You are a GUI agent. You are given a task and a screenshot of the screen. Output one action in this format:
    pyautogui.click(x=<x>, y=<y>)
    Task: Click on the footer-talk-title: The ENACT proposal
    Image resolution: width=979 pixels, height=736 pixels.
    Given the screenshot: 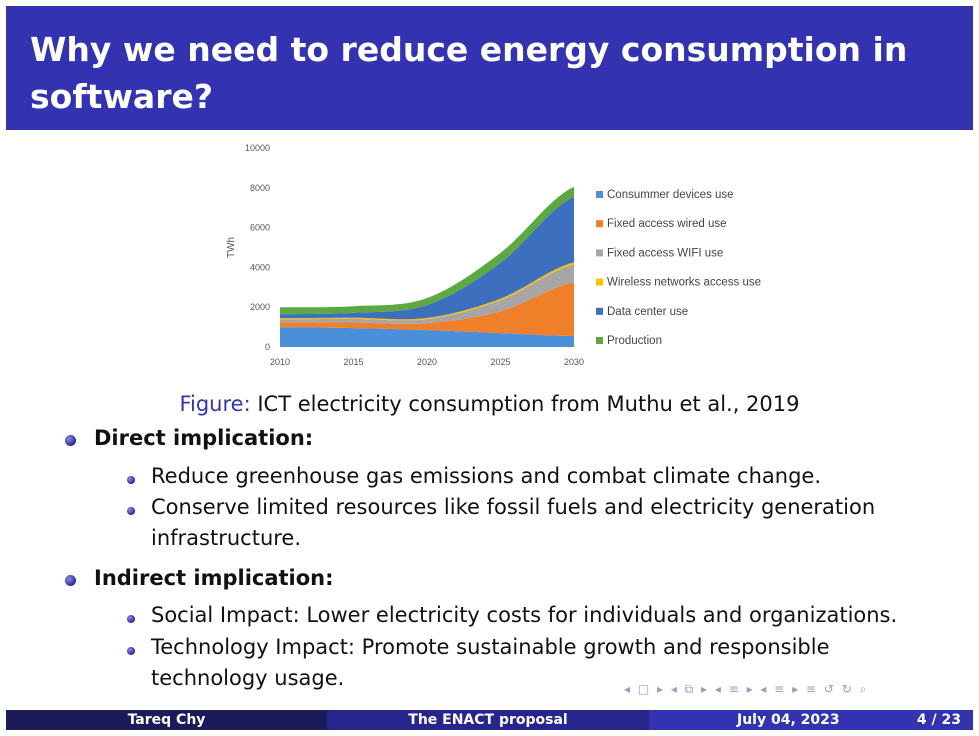 What is the action you would take?
    pyautogui.click(x=488, y=720)
    